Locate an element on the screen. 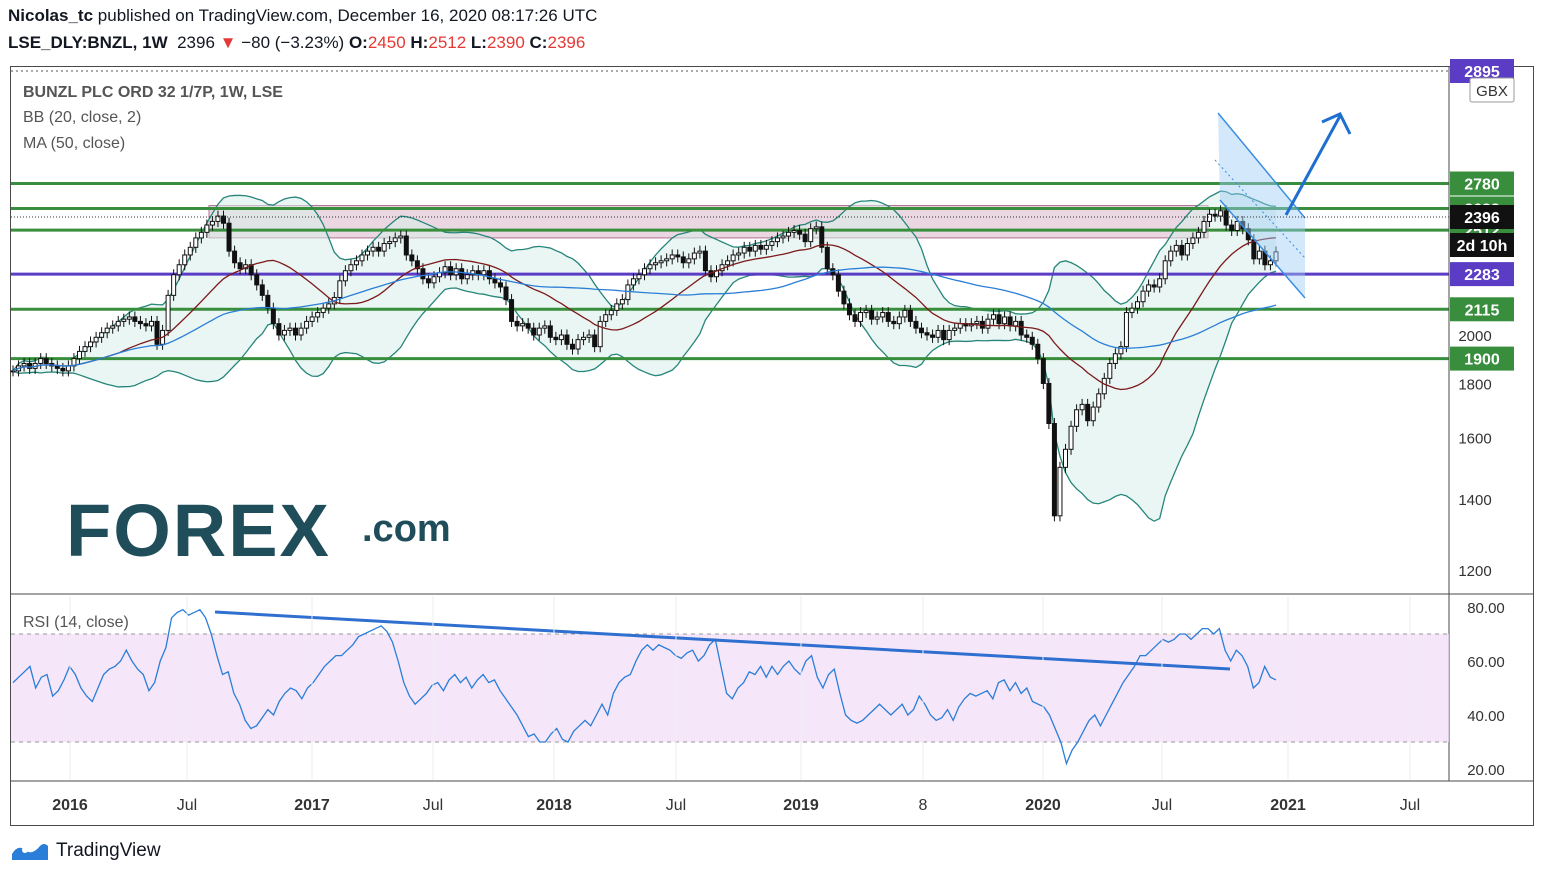  level-text-1900: 1900 is located at coordinates (1482, 360).